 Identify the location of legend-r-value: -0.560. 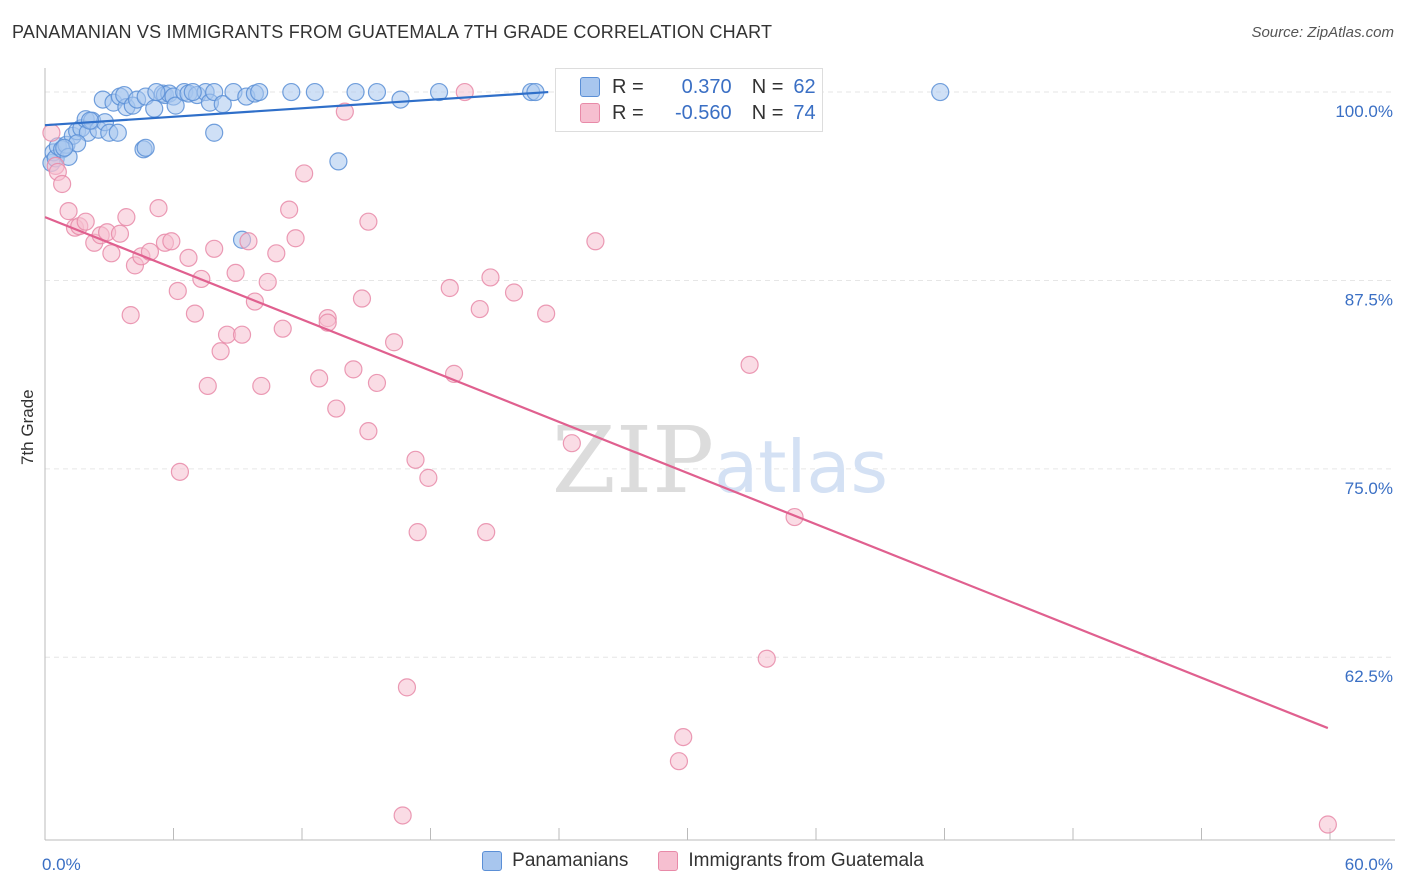
(703, 112).